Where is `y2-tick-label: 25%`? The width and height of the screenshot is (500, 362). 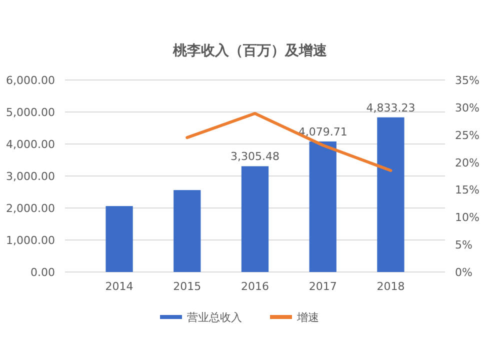 y2-tick-label: 25% is located at coordinates (467, 135).